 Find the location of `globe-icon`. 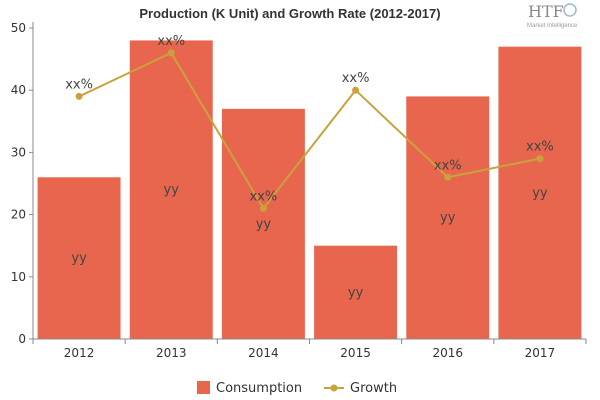

globe-icon is located at coordinates (570, 10).